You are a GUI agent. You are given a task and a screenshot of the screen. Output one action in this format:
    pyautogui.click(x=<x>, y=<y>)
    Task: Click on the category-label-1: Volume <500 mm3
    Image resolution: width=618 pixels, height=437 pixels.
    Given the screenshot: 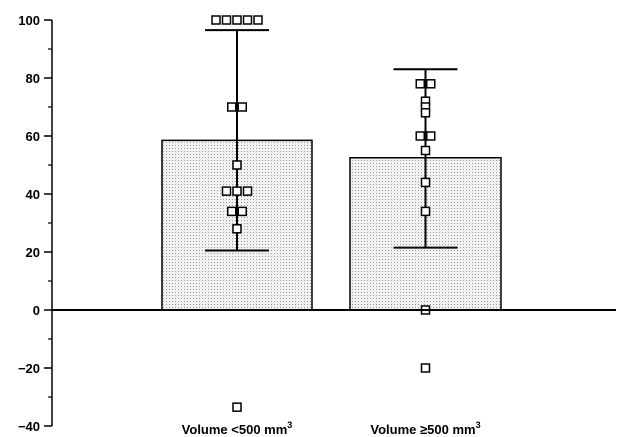 What is the action you would take?
    pyautogui.click(x=237, y=428)
    